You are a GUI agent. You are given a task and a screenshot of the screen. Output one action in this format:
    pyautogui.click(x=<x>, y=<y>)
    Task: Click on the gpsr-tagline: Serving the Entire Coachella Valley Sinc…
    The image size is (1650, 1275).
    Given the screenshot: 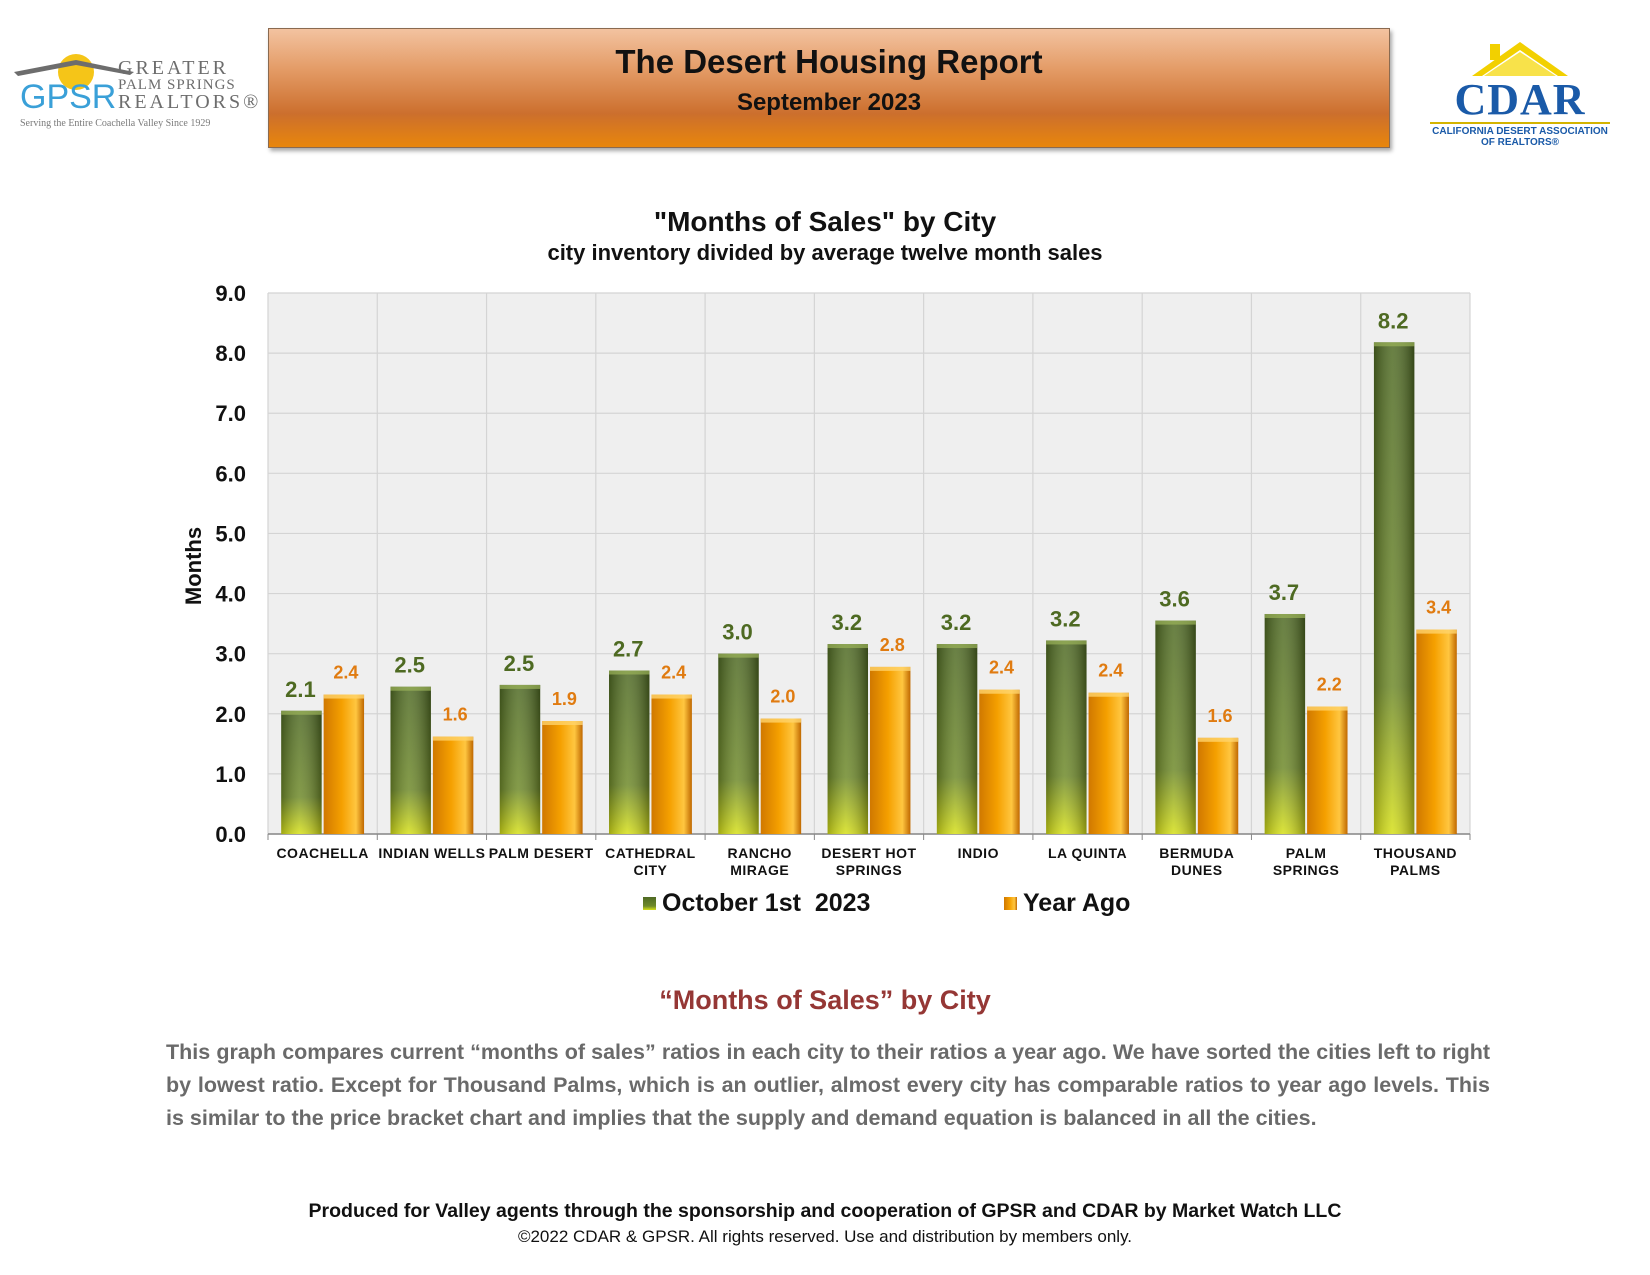 What is the action you would take?
    pyautogui.click(x=115, y=123)
    